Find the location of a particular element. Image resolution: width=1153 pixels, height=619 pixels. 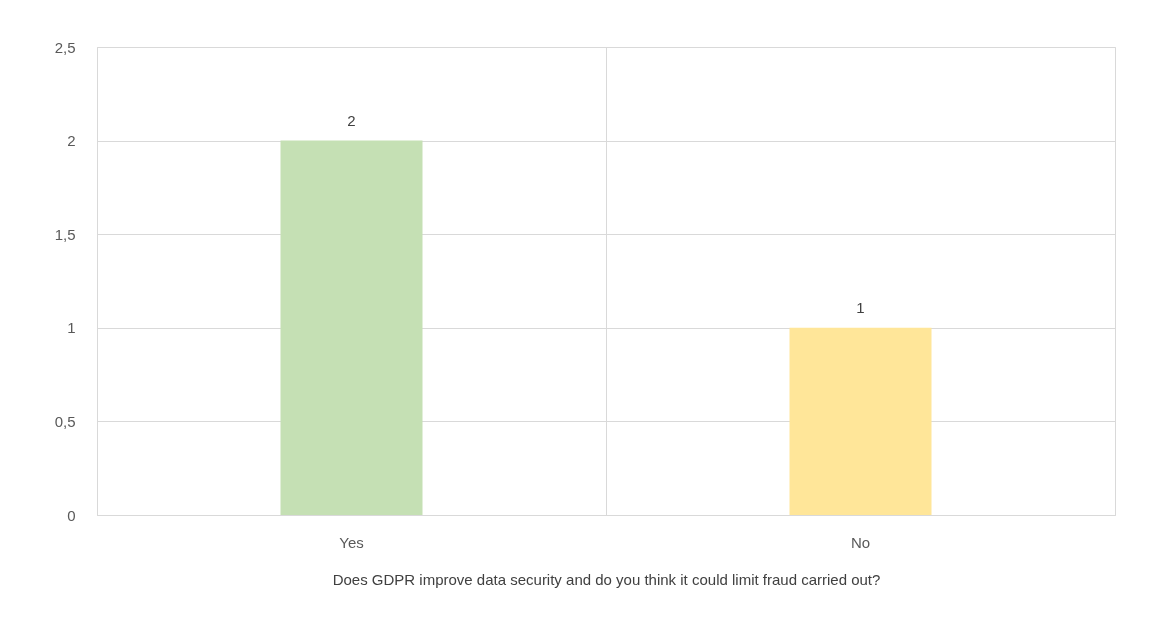

y-tick-label: 1 is located at coordinates (71, 328).